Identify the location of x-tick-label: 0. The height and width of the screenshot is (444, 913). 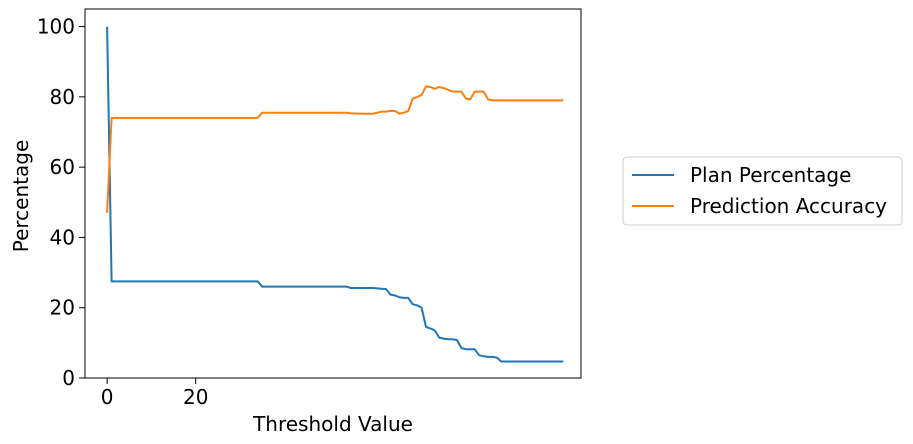
(107, 397).